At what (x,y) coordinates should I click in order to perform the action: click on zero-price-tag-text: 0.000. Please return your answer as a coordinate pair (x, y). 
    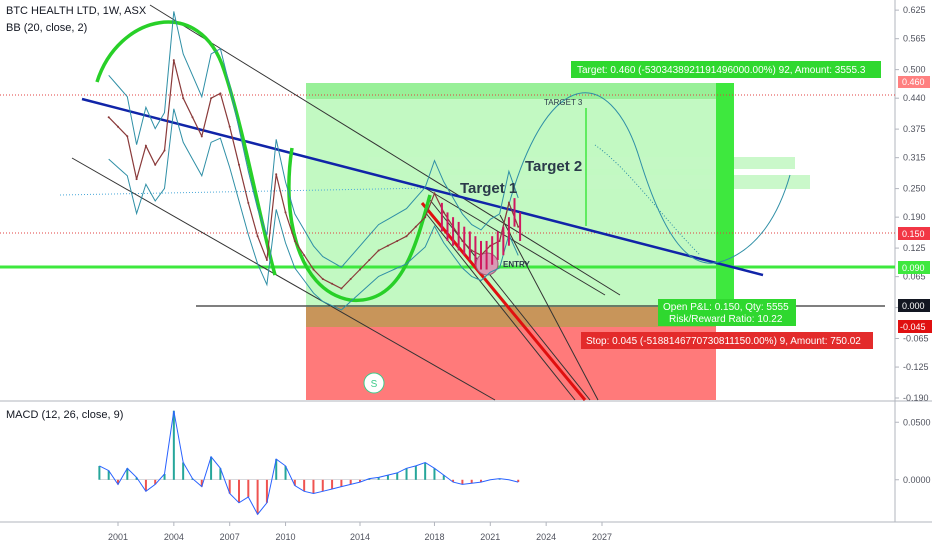
    Looking at the image, I should click on (913, 306).